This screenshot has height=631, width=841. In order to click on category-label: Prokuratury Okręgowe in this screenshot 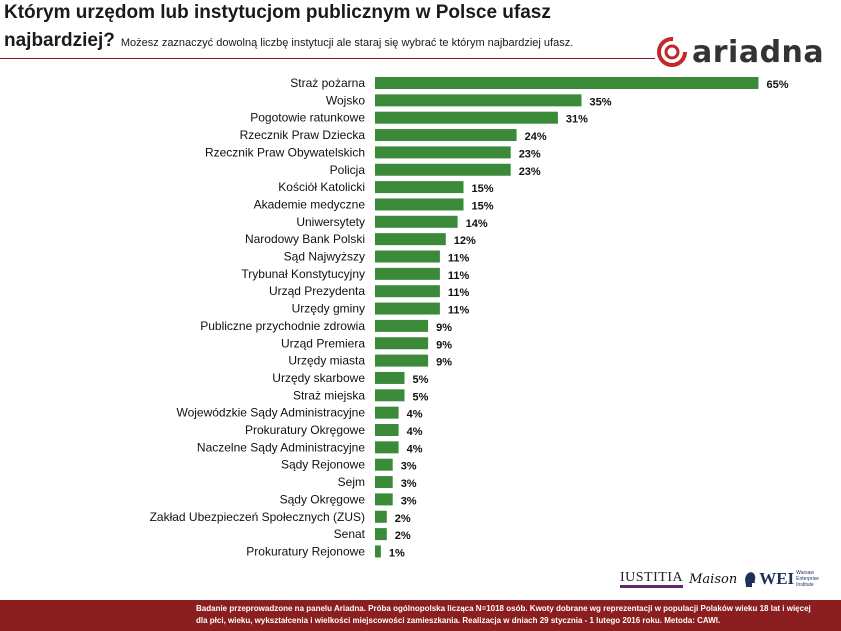, I will do `click(305, 430)`.